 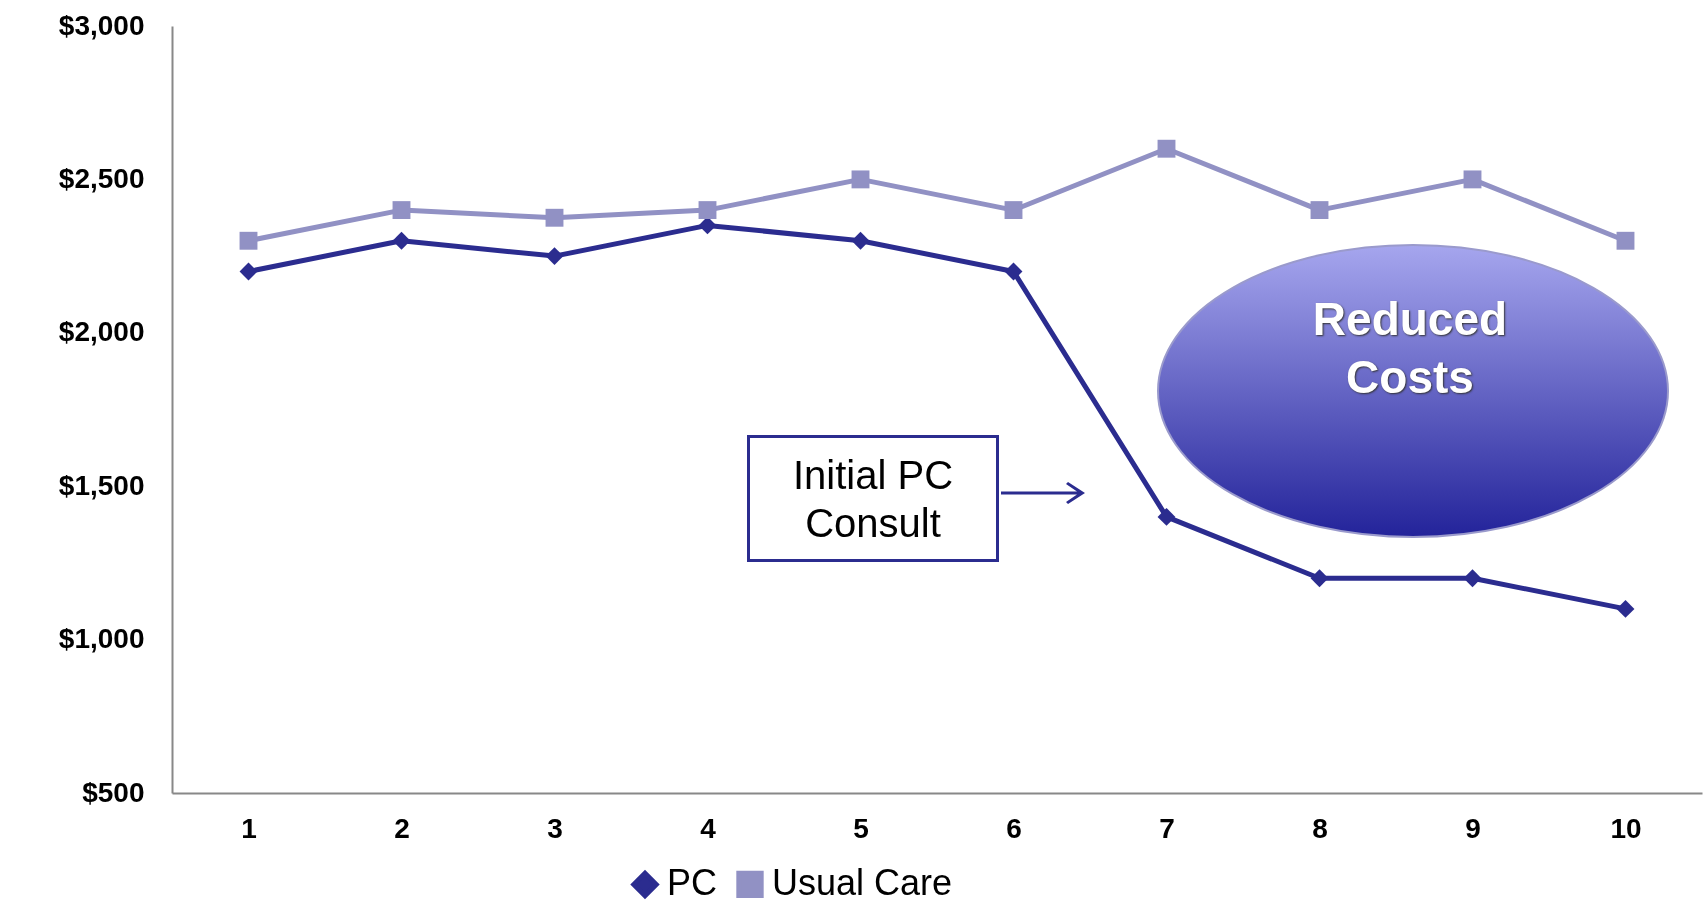 I want to click on legend-label: PC, so click(x=692, y=883).